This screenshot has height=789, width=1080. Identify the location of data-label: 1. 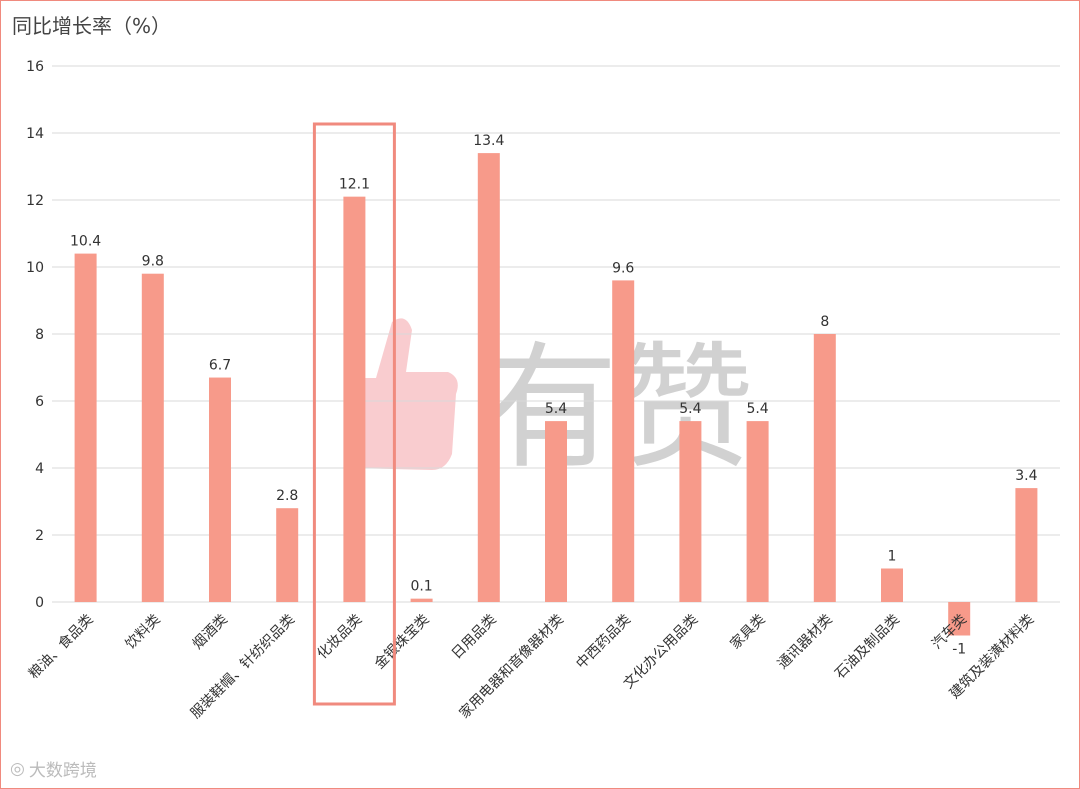
(892, 557).